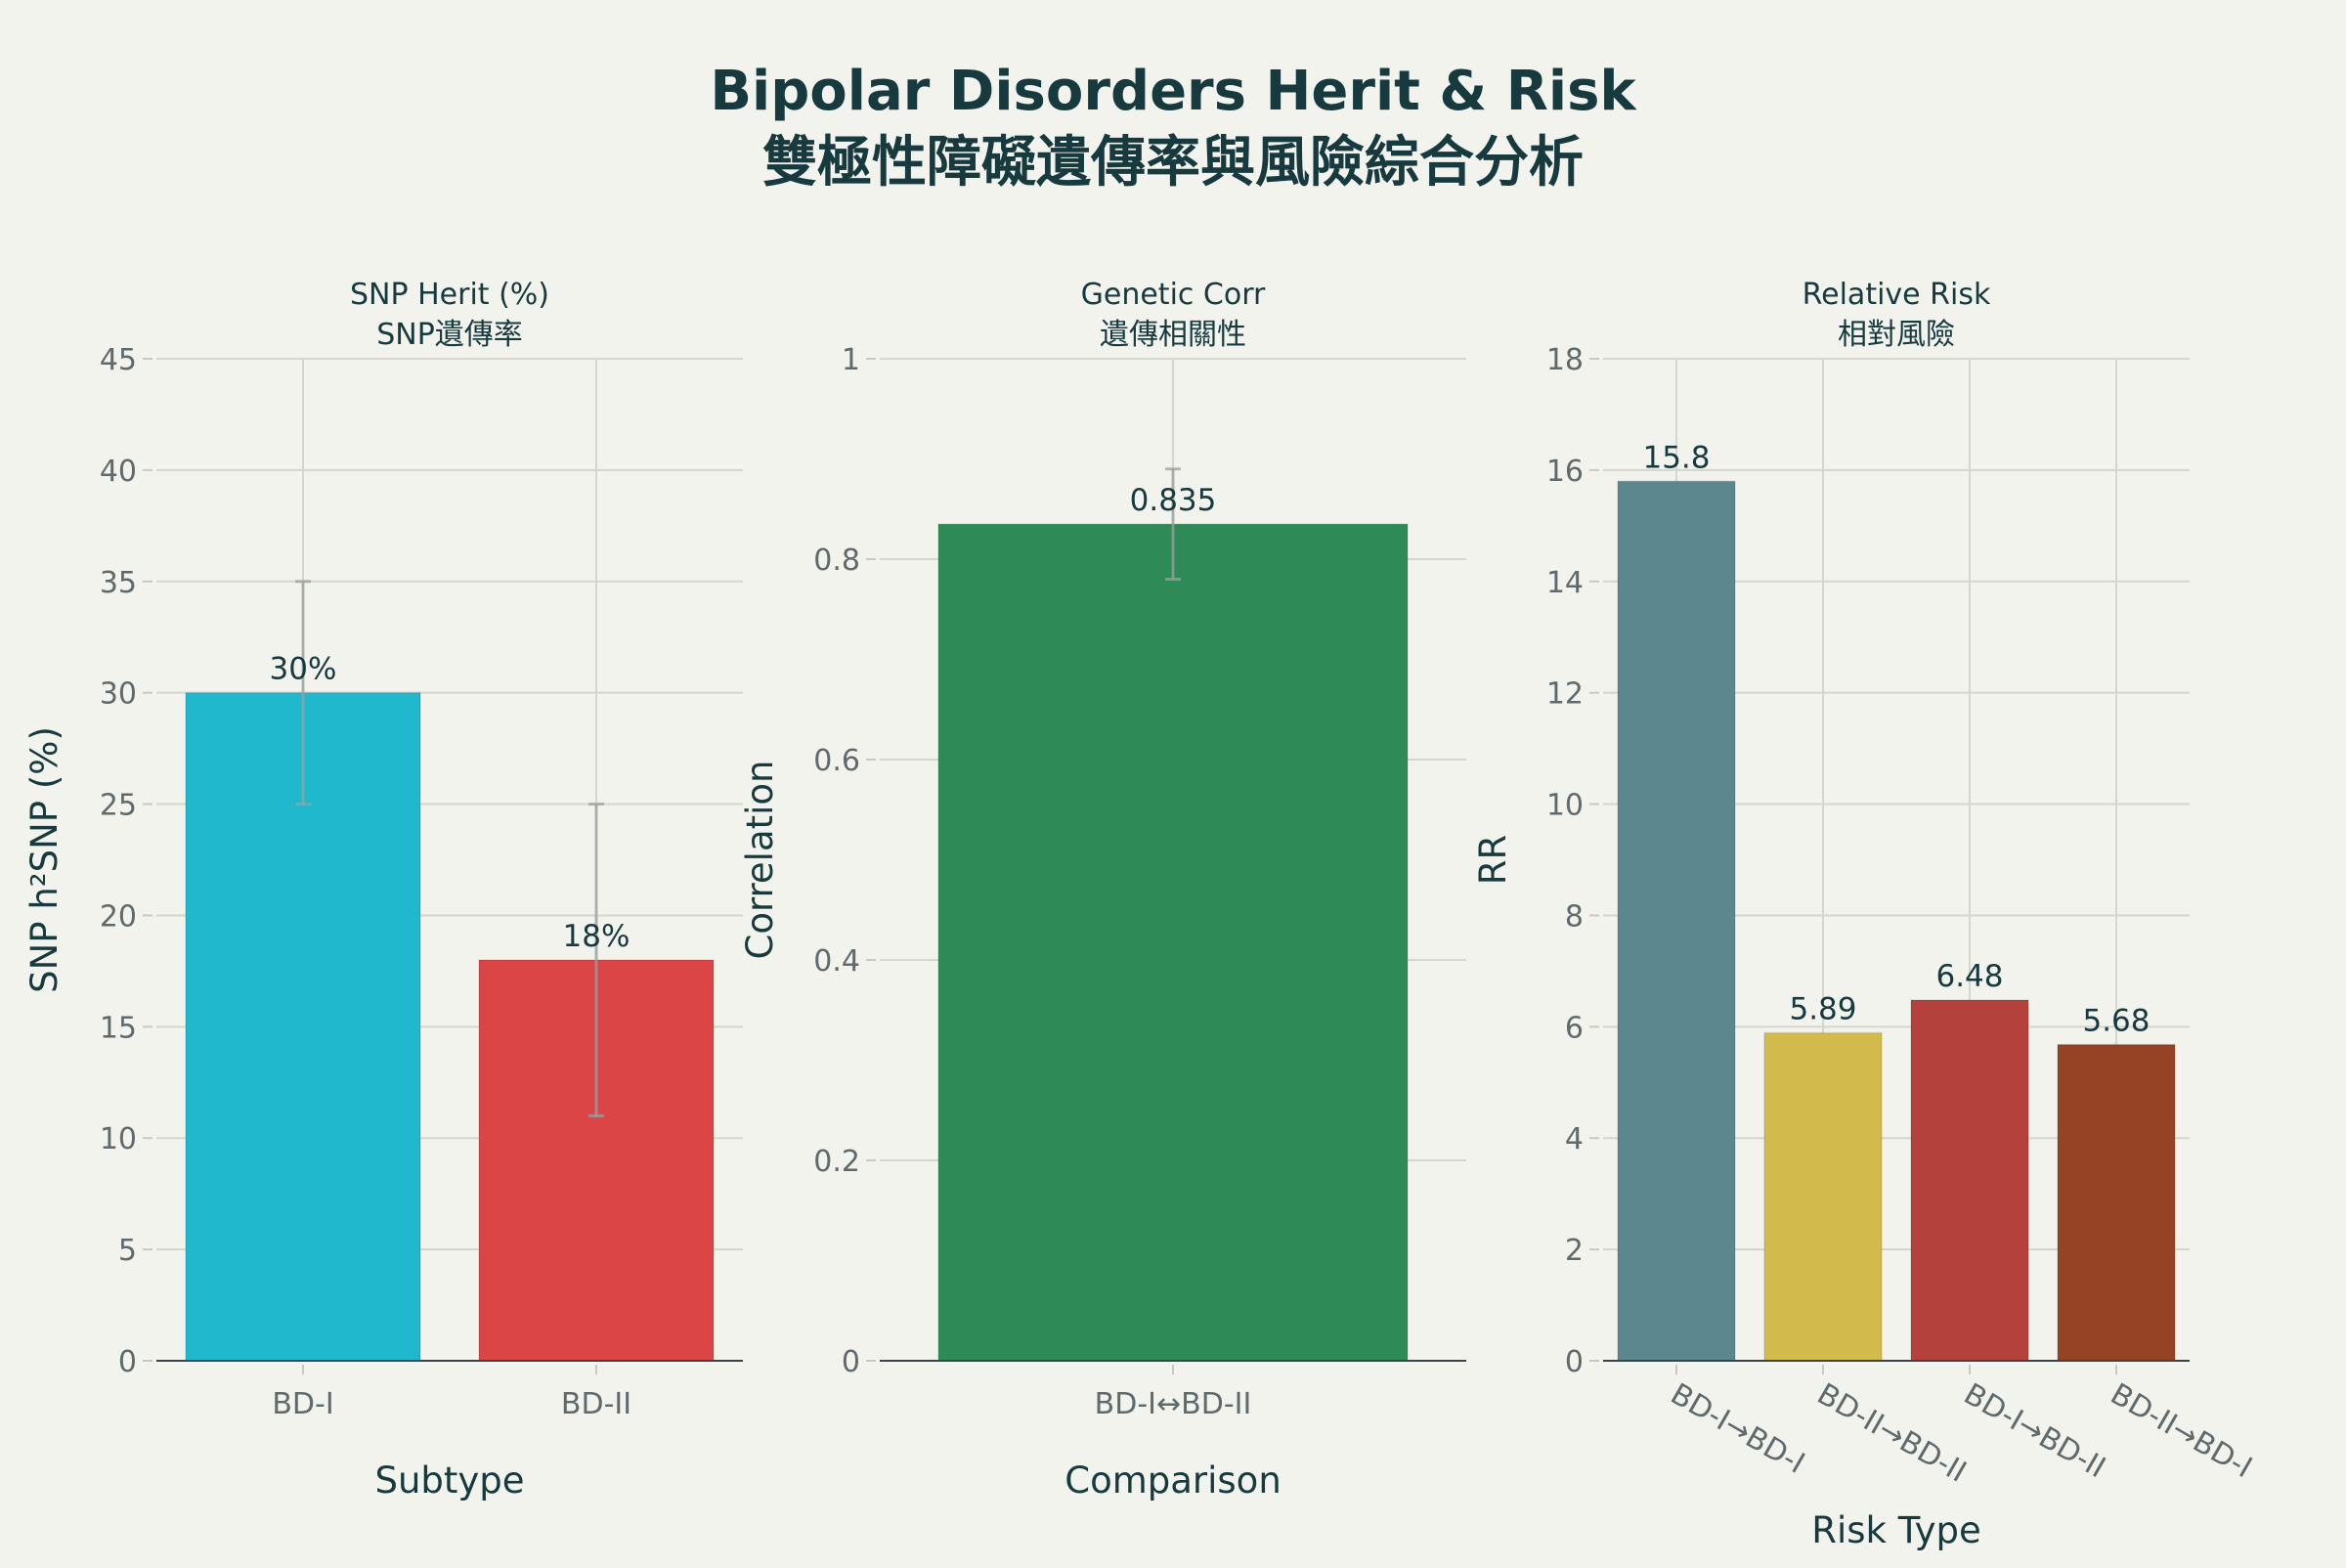 The height and width of the screenshot is (1568, 2346). What do you see at coordinates (596, 1404) in the screenshot?
I see `x-tick-label: BD-II` at bounding box center [596, 1404].